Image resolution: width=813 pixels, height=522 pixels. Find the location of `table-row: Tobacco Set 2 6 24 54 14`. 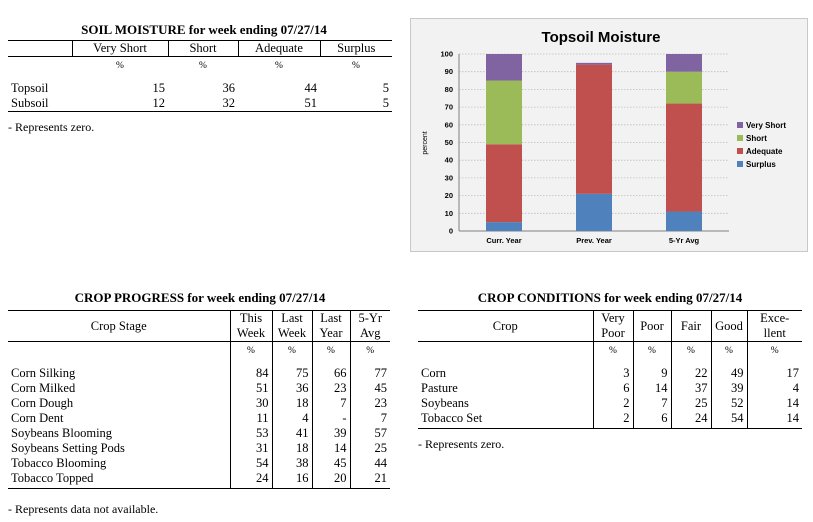

table-row: Tobacco Set 2 6 24 54 14 is located at coordinates (610, 420).